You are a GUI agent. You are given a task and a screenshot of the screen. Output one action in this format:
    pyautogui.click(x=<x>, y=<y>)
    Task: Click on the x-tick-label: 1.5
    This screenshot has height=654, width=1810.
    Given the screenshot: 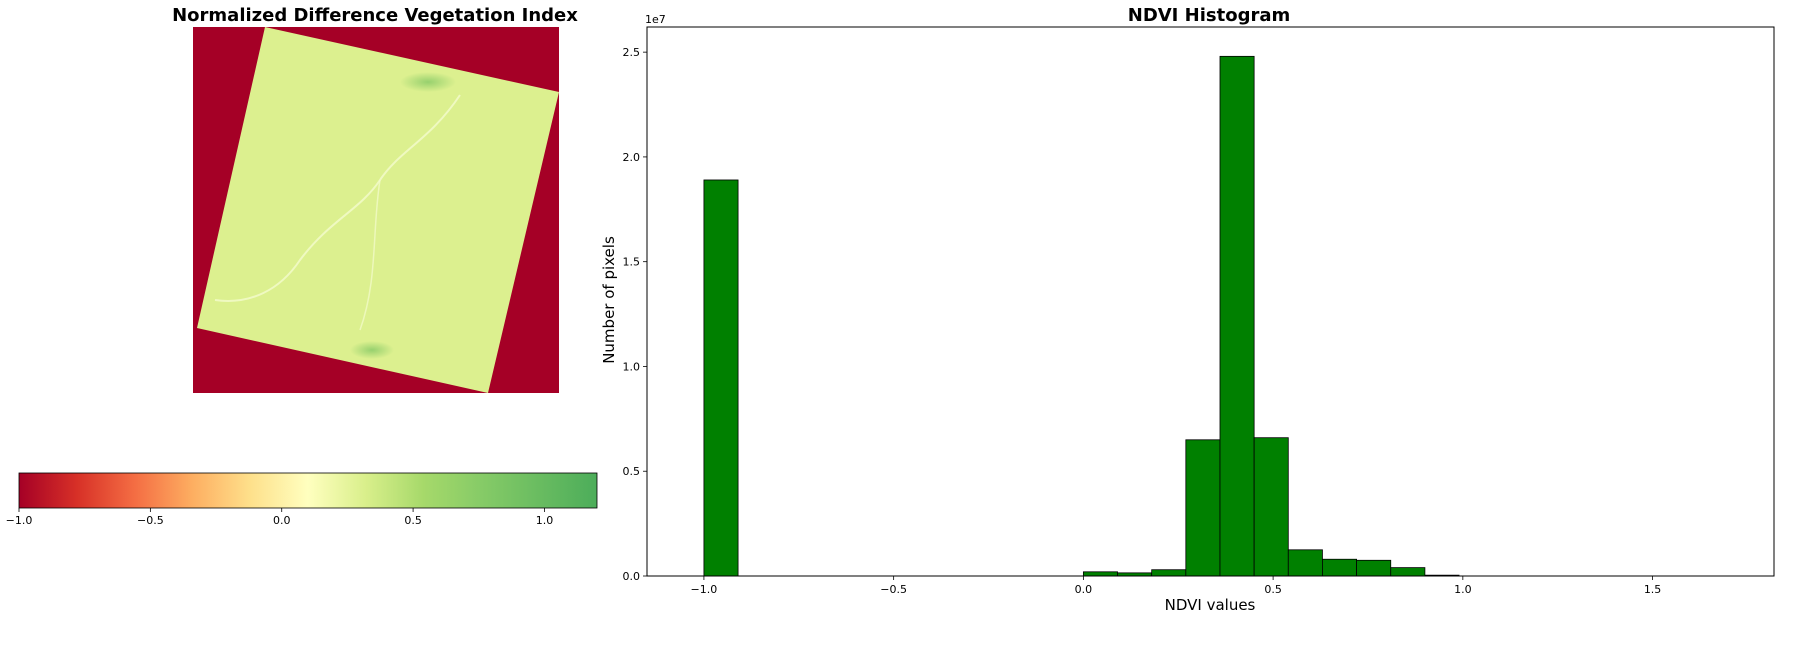 What is the action you would take?
    pyautogui.click(x=1653, y=589)
    